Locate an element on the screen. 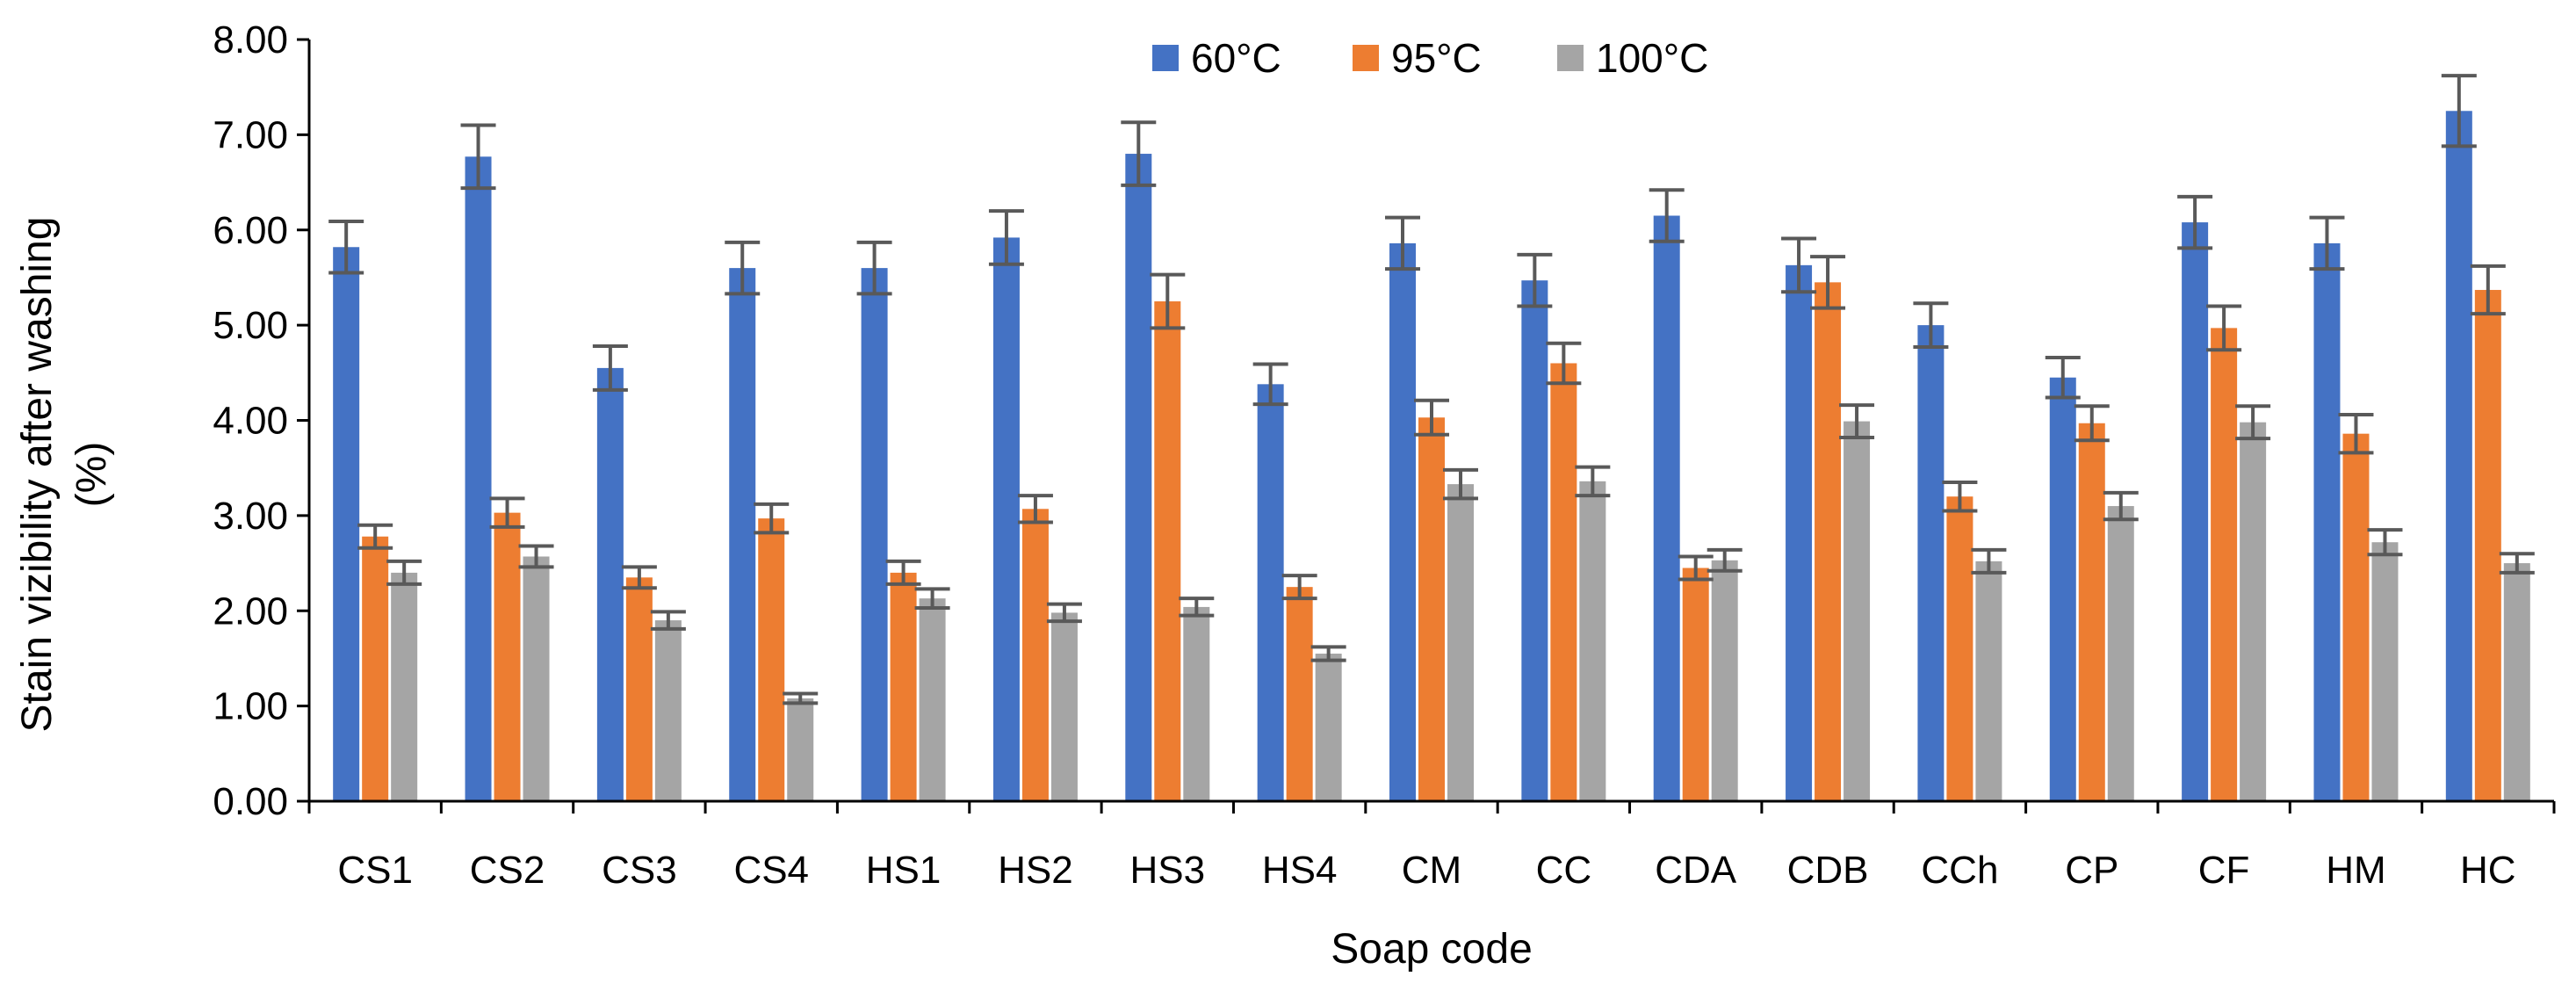 The image size is (2576, 998). legend-item-60°C: 60°C is located at coordinates (1216, 58).